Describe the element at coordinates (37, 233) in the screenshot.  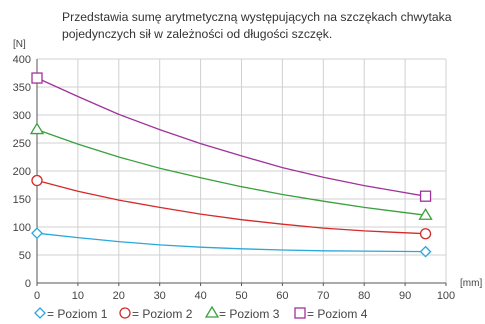
I see `series-1-start-marker` at that location.